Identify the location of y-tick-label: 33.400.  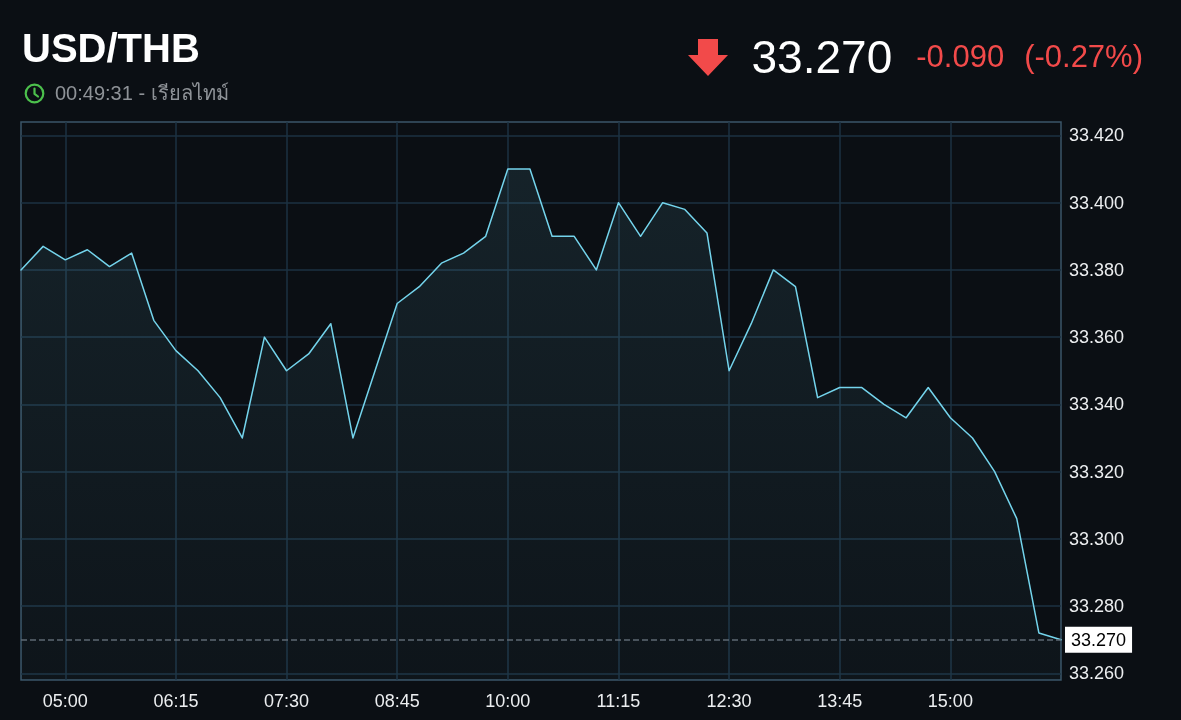
(1097, 202).